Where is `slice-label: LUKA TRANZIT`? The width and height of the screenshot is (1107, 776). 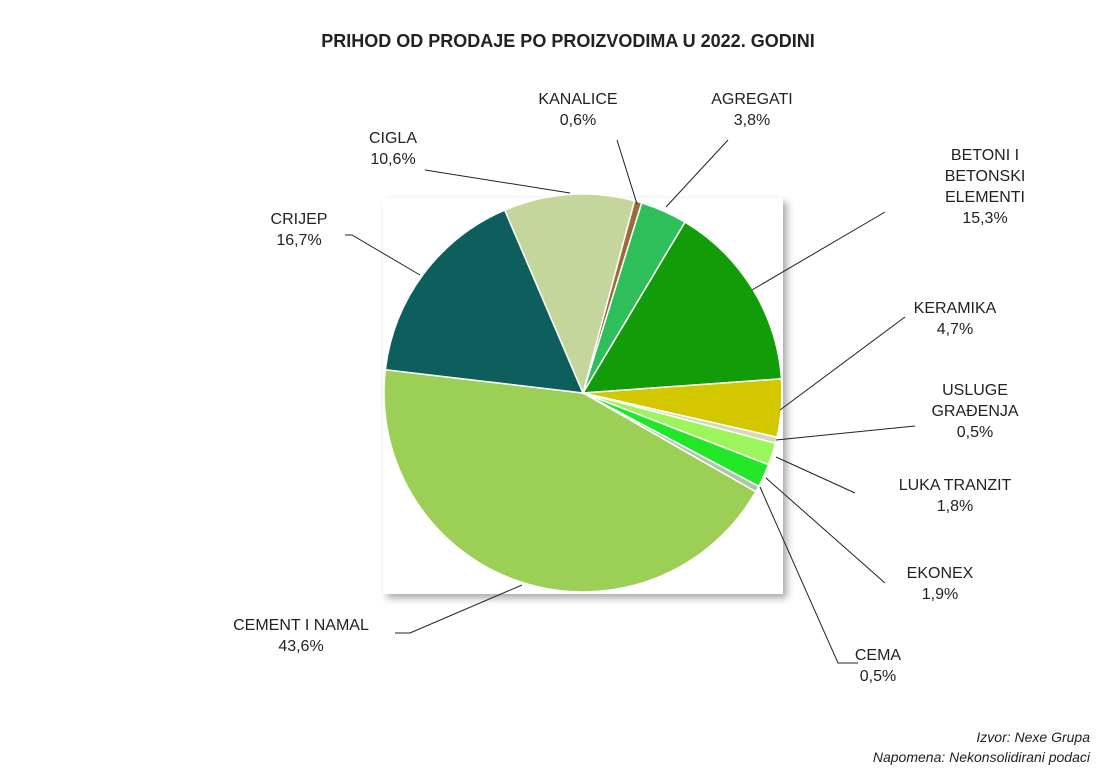
slice-label: LUKA TRANZIT is located at coordinates (955, 485).